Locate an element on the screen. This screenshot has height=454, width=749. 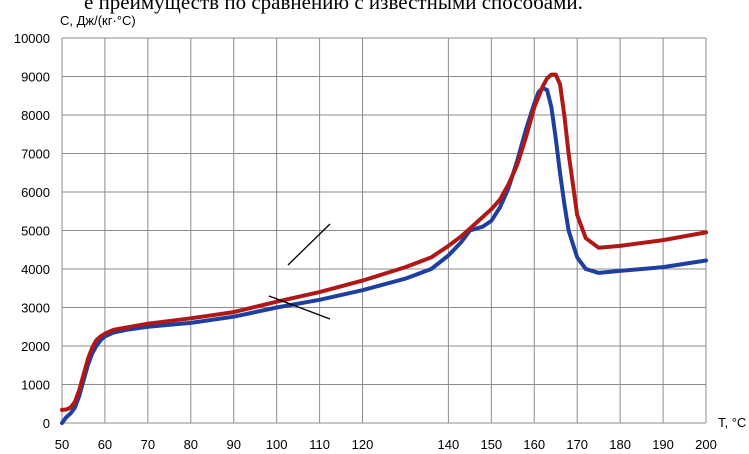
x-tick-label: 150 is located at coordinates (491, 444).